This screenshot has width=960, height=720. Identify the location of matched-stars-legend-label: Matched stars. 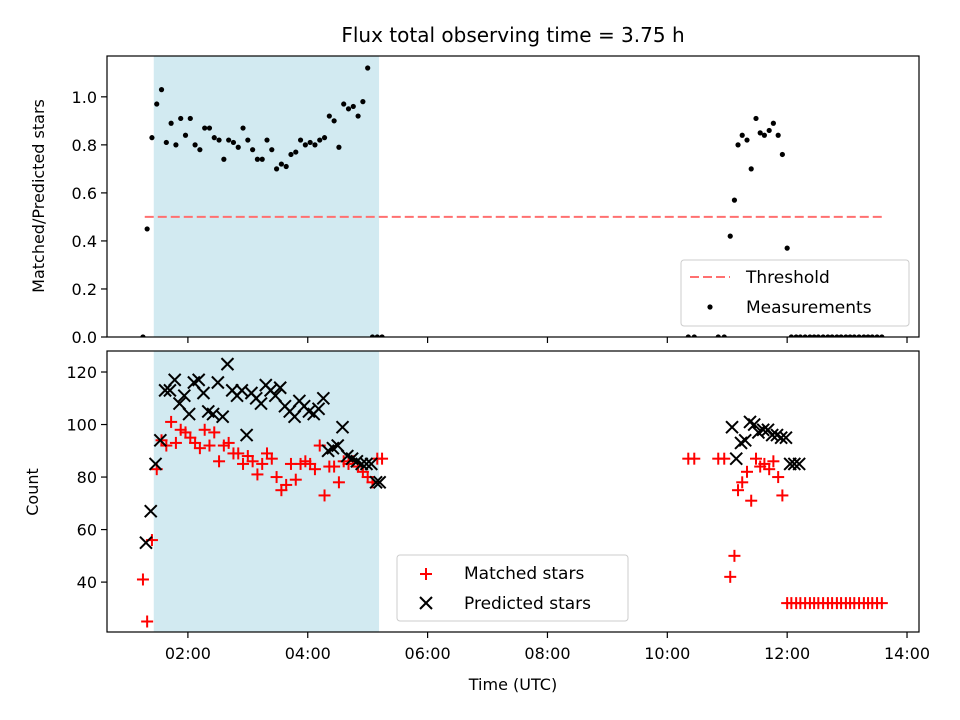
(524, 574).